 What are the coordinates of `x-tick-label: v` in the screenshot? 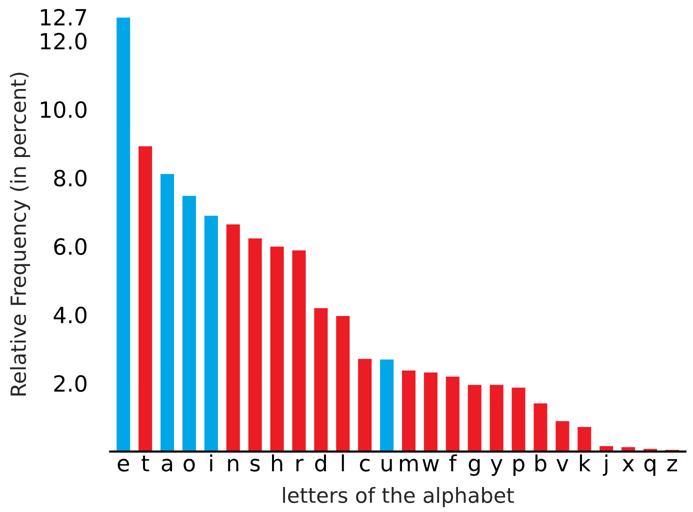 It's located at (562, 465).